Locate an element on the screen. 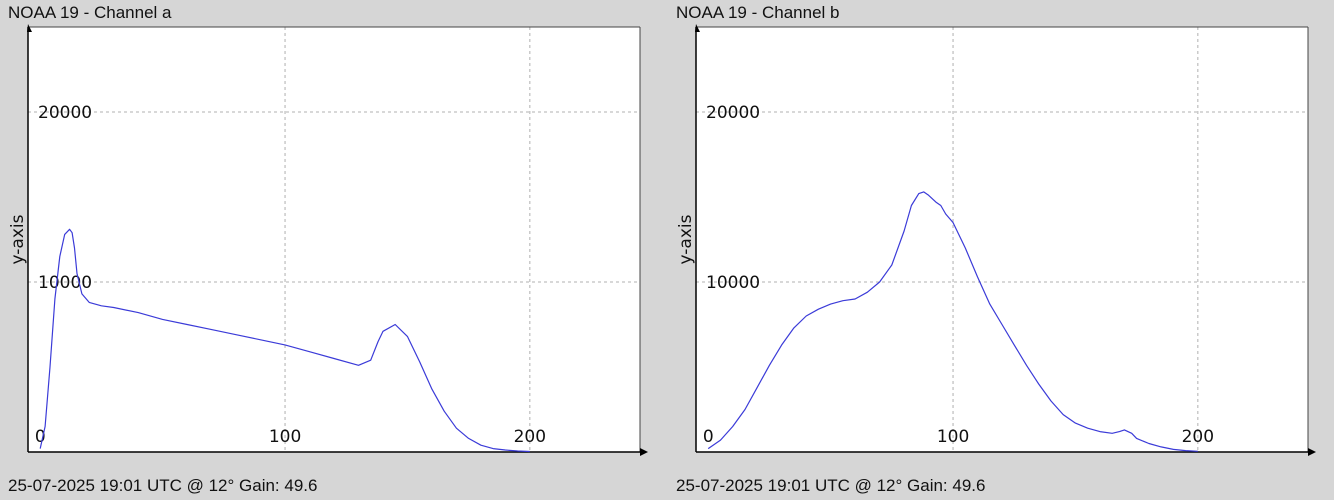  chart-title: NOAA 19 - Channel b is located at coordinates (758, 12).